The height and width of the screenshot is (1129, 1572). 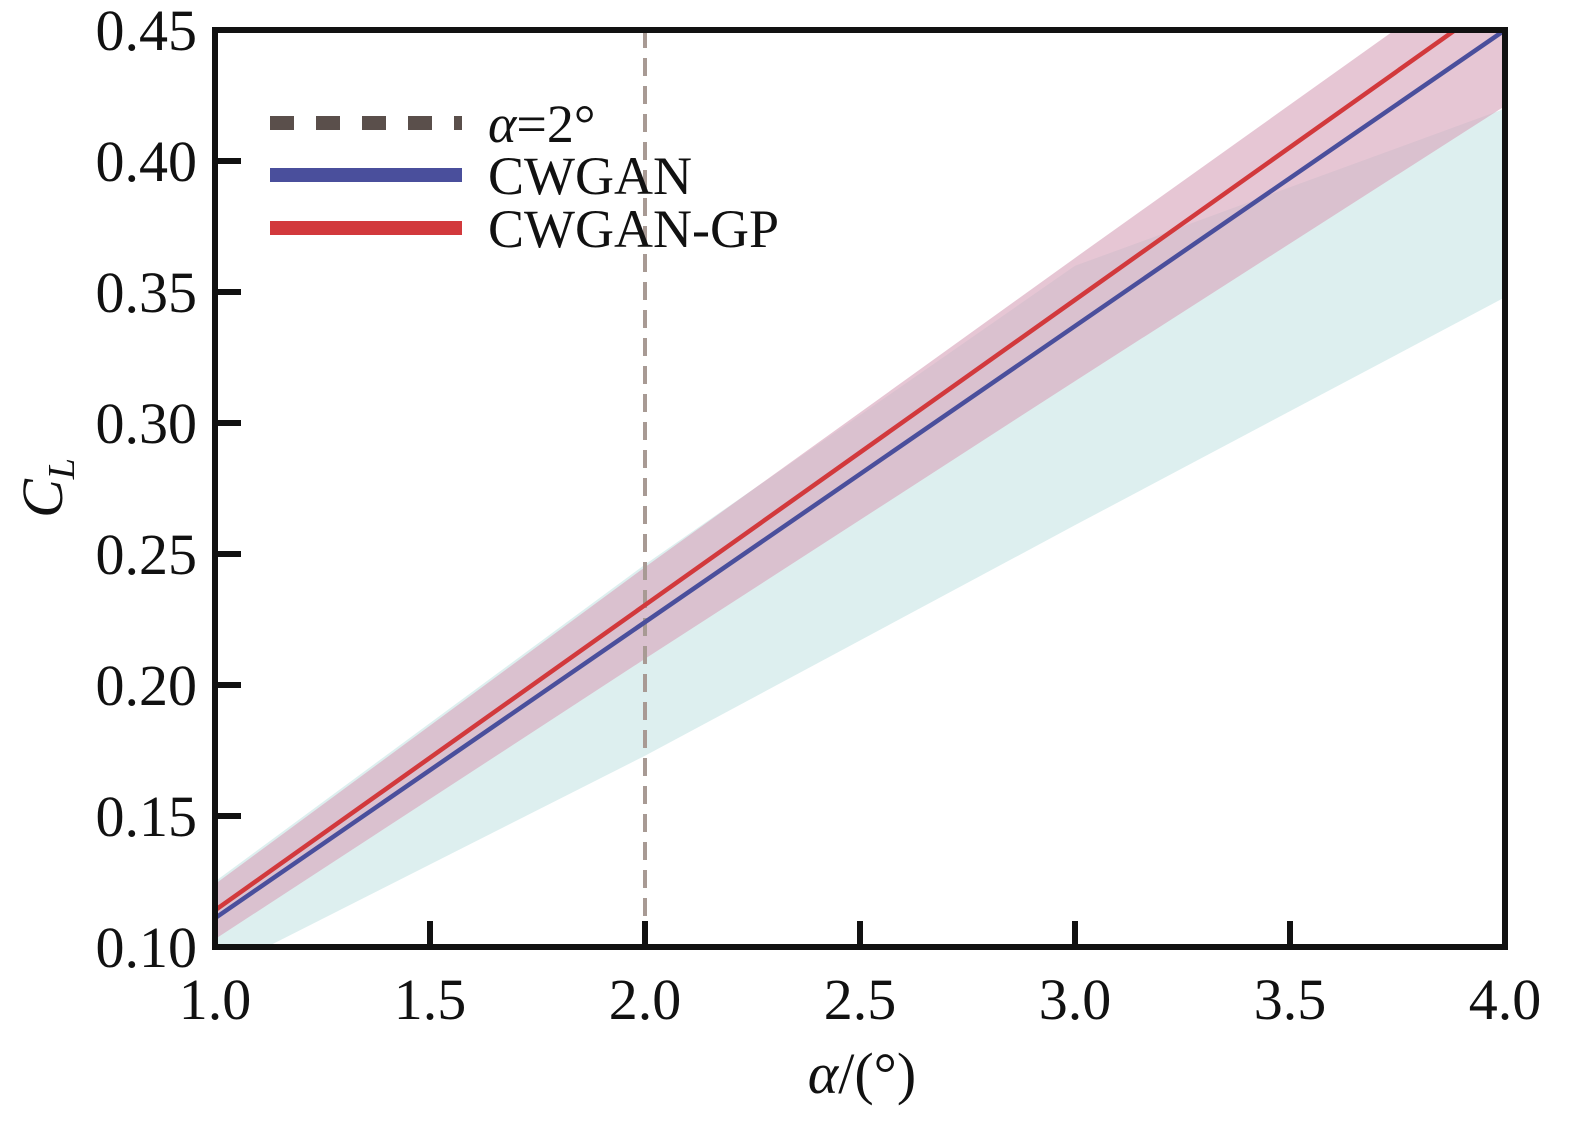 What do you see at coordinates (147, 31) in the screenshot?
I see `y-tick-label: 0.45` at bounding box center [147, 31].